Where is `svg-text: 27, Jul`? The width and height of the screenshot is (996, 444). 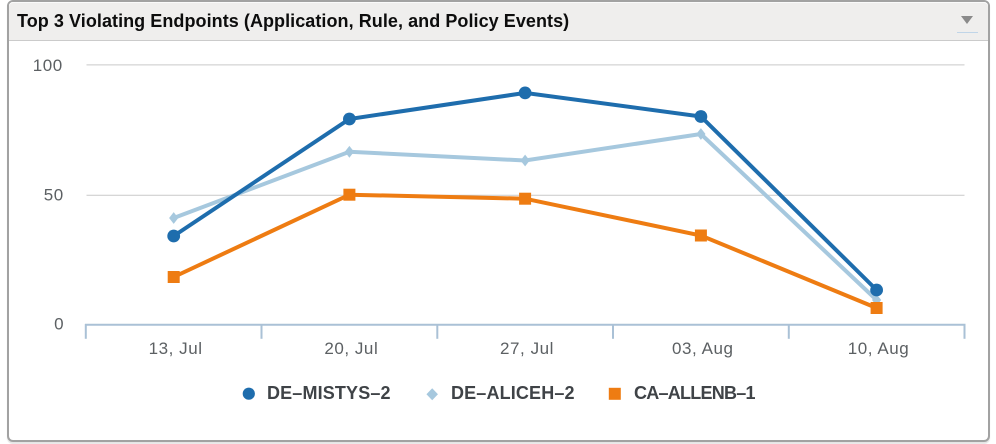
svg-text: 27, Jul is located at coordinates (527, 348).